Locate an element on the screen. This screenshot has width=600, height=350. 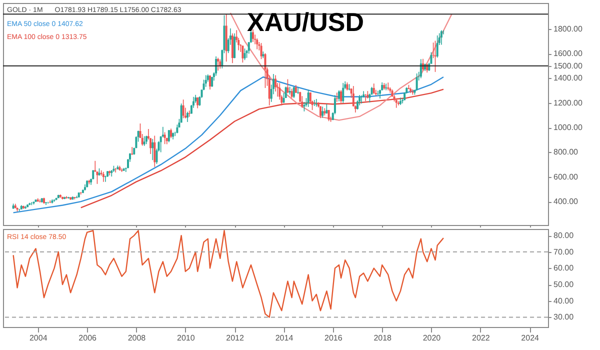
chart-title: XAU/USD is located at coordinates (305, 22).